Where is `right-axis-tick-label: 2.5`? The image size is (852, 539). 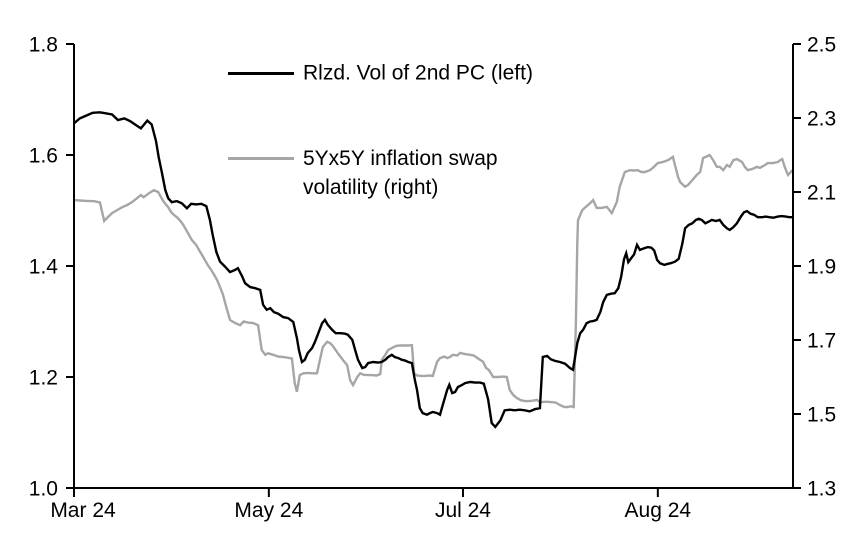 right-axis-tick-label: 2.5 is located at coordinates (821, 44).